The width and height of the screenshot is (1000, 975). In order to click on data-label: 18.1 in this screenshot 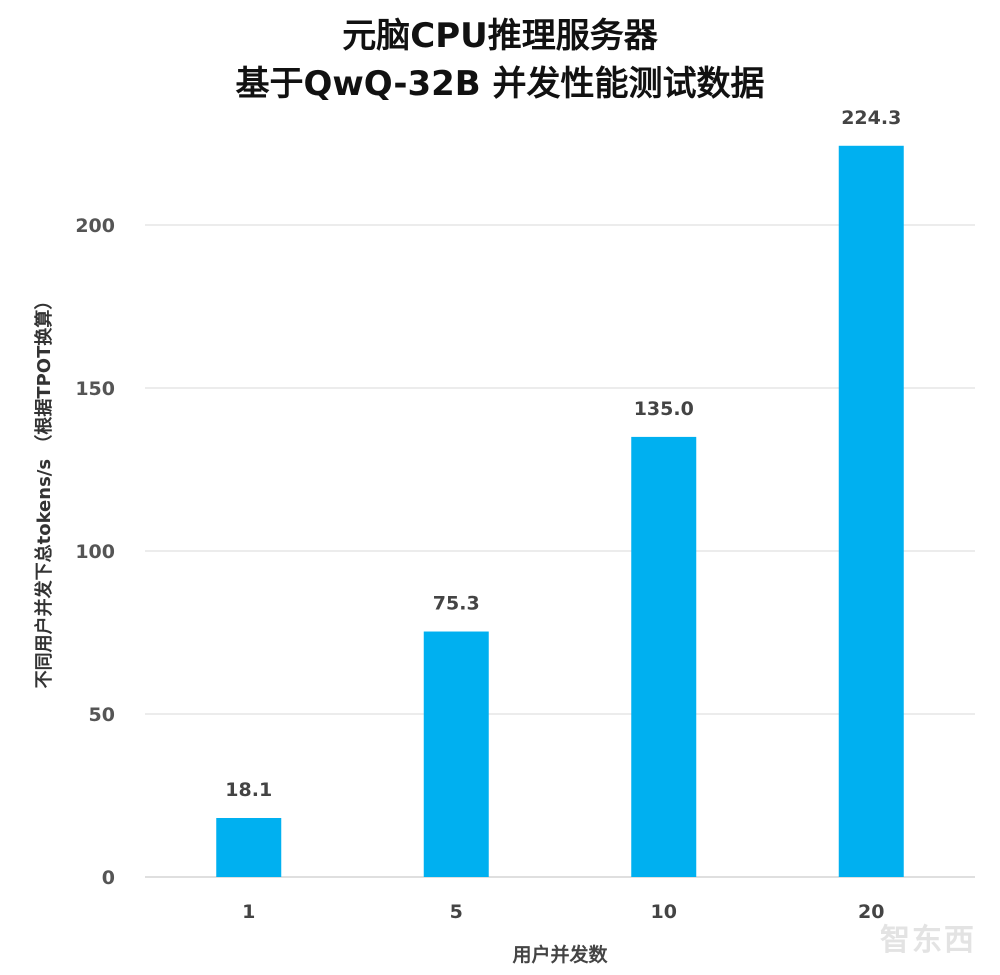, I will do `click(248, 790)`.